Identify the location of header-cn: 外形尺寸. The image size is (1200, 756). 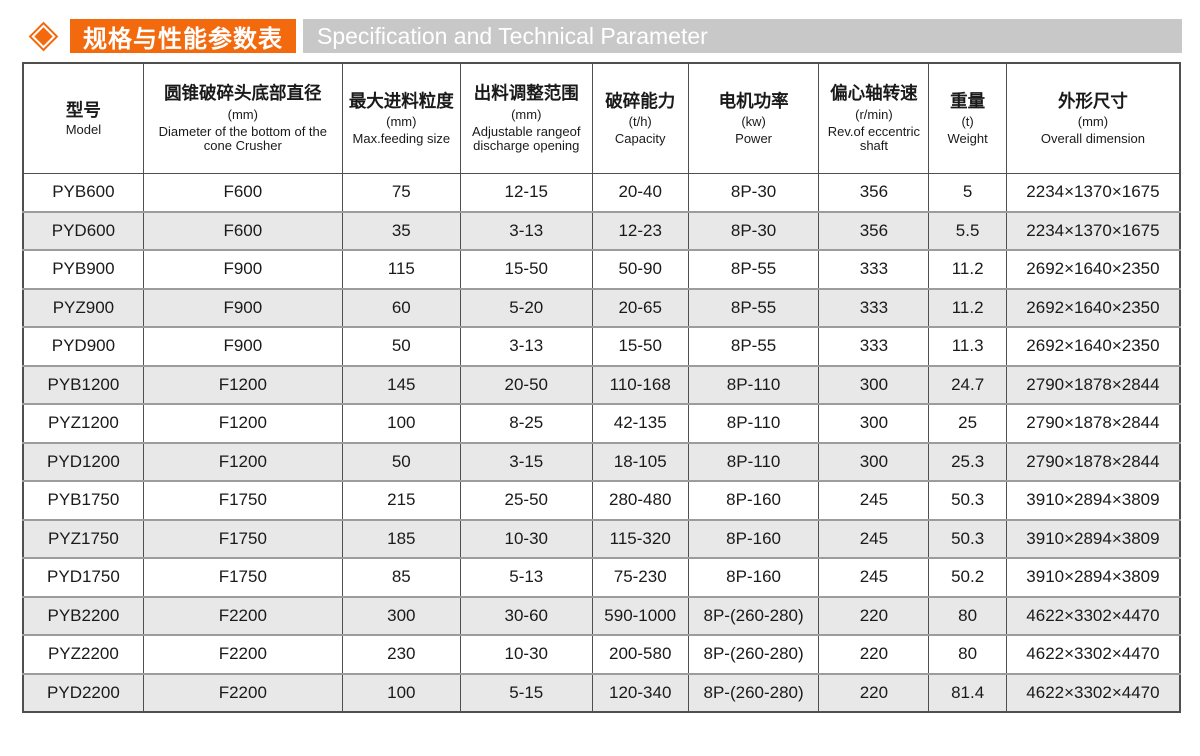
(1092, 100).